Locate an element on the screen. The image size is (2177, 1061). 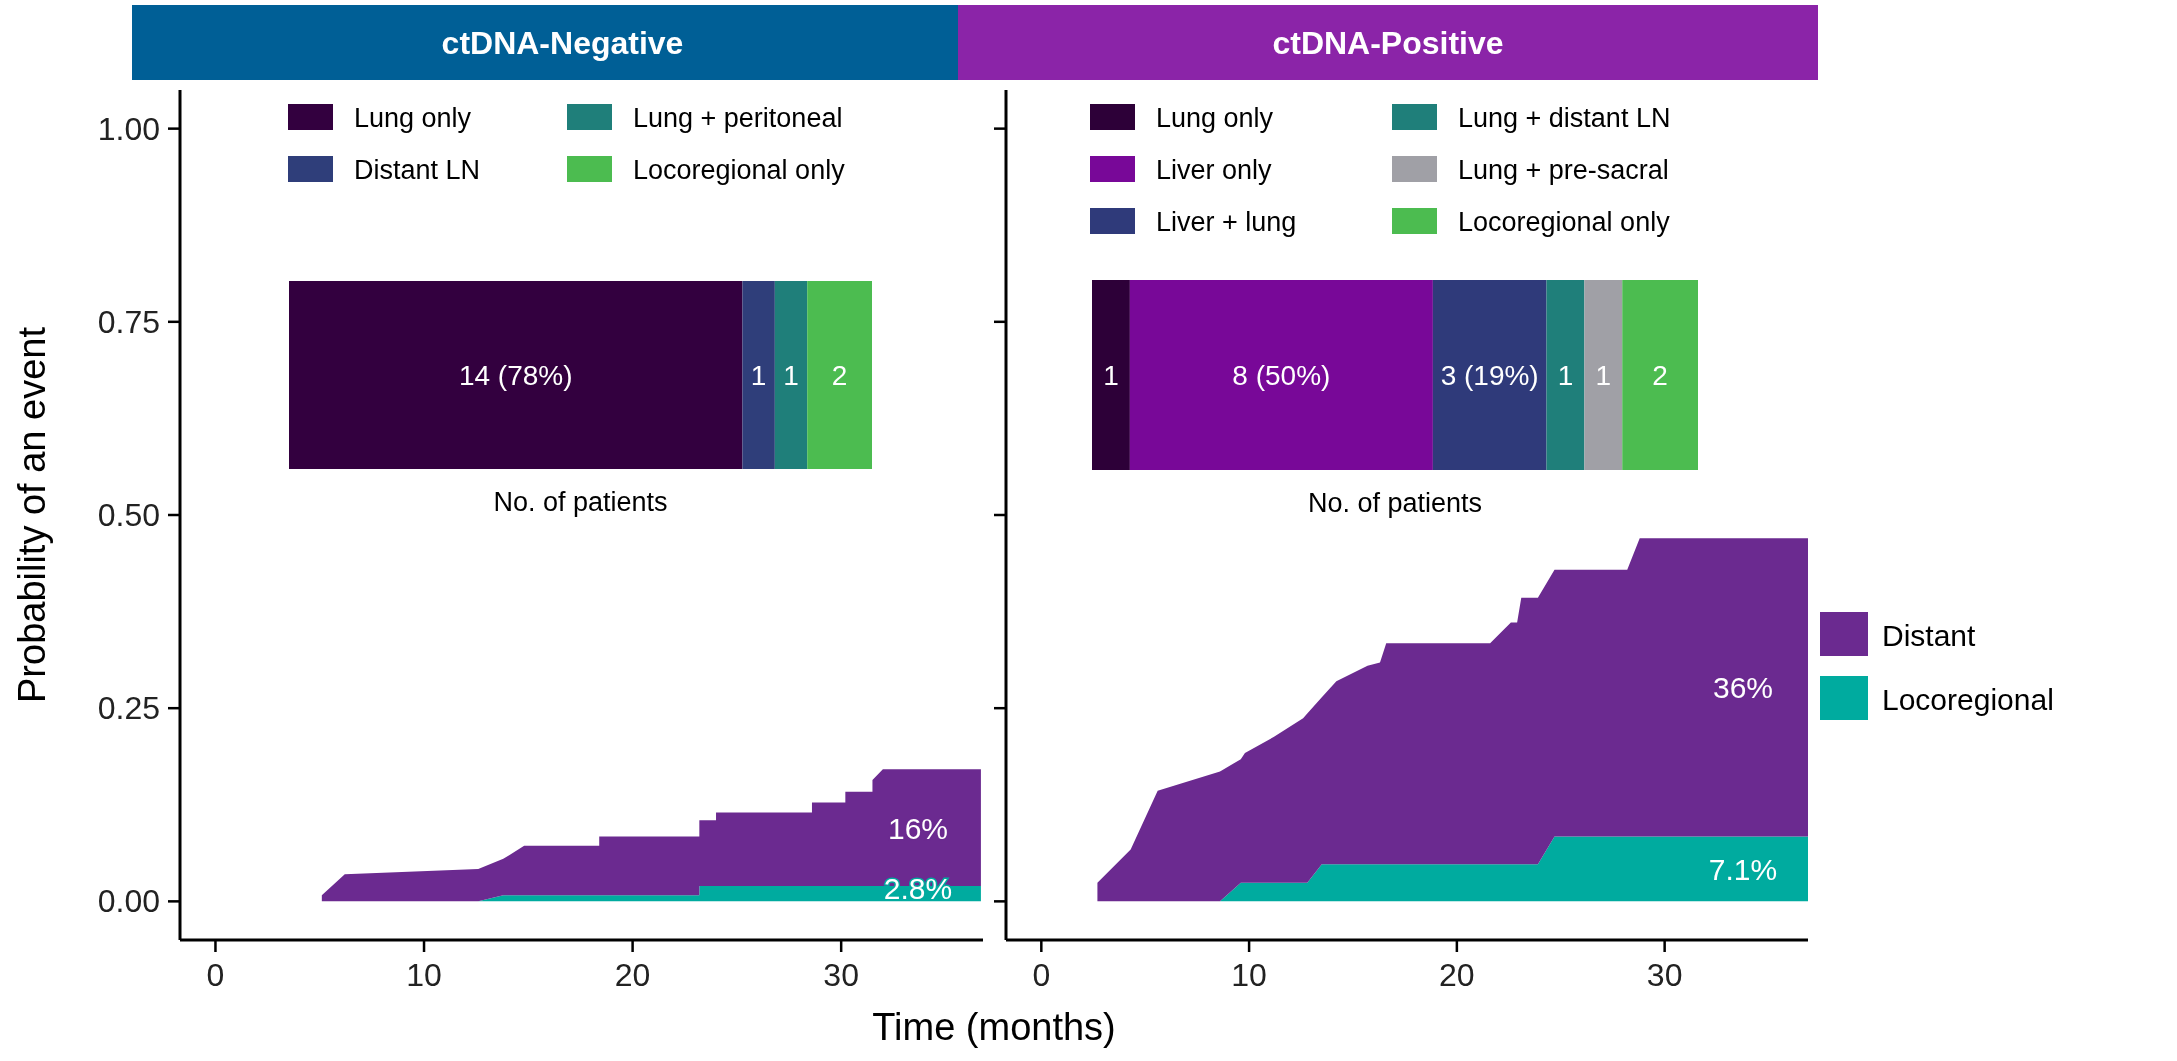
y-tick-label: 0.75 is located at coordinates (128, 321).